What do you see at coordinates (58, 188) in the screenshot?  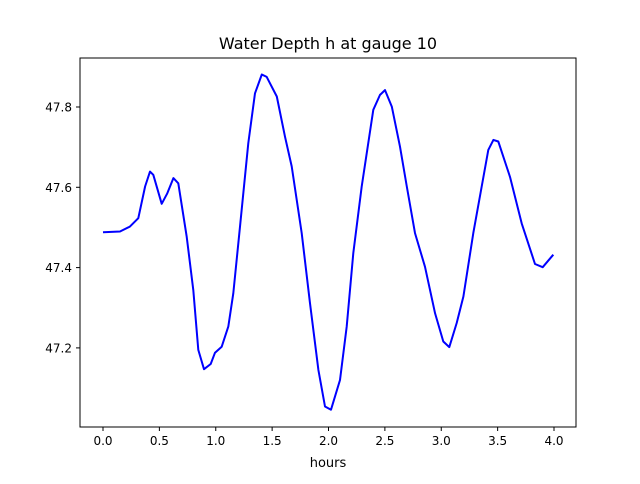 I see `y-tick-label: 47.6` at bounding box center [58, 188].